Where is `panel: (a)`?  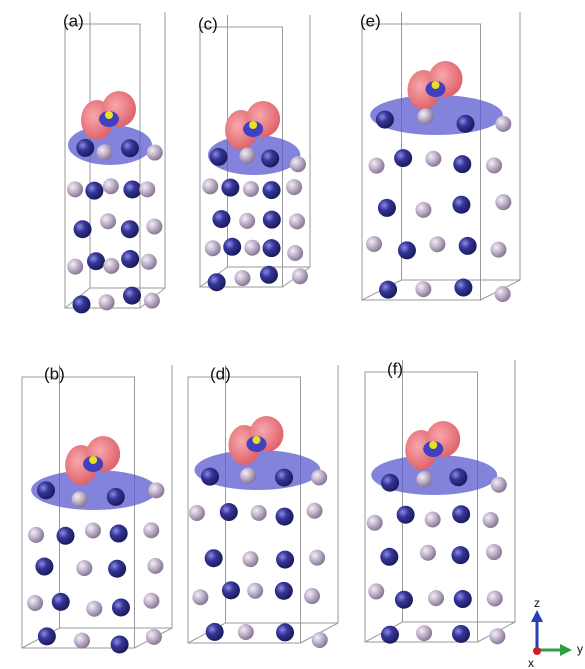 panel: (a) is located at coordinates (114, 162).